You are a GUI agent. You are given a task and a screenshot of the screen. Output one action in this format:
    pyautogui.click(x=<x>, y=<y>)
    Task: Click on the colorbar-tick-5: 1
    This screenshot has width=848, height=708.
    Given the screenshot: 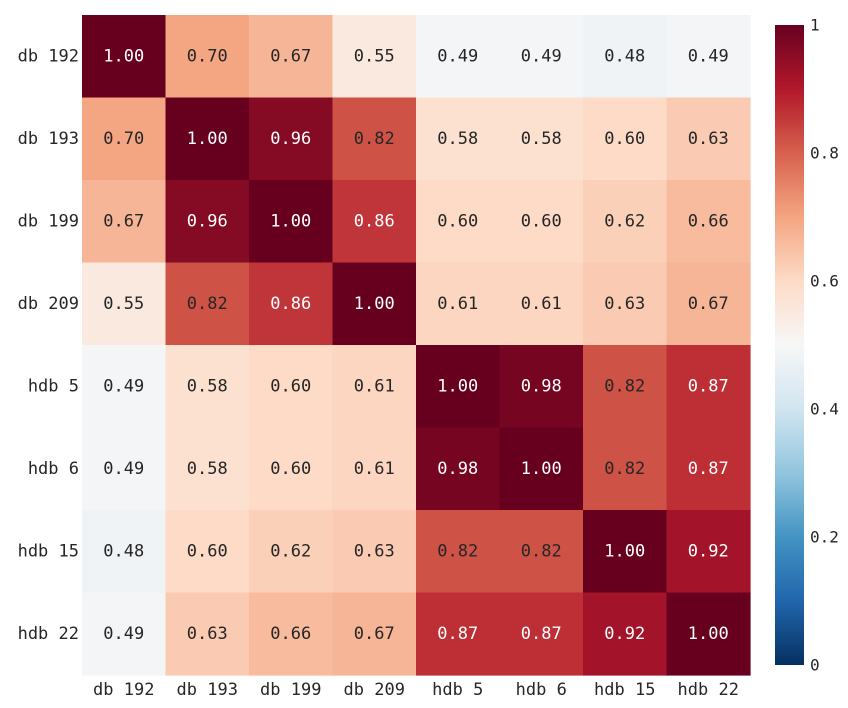 What is the action you would take?
    pyautogui.click(x=815, y=25)
    